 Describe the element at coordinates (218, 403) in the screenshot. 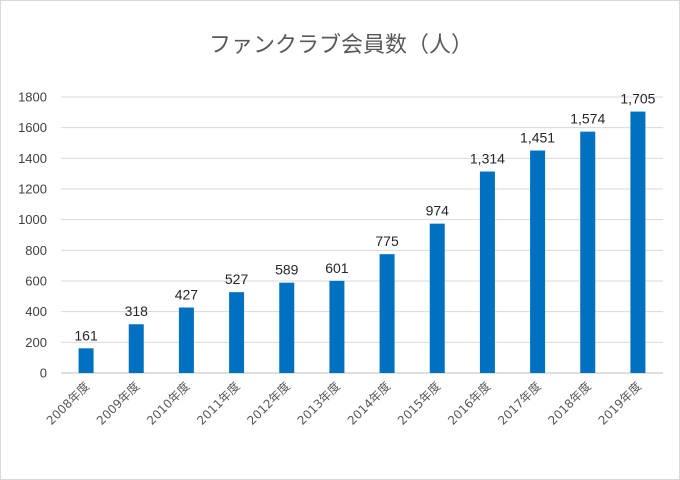

I see `x-tick-label: 2011年度` at that location.